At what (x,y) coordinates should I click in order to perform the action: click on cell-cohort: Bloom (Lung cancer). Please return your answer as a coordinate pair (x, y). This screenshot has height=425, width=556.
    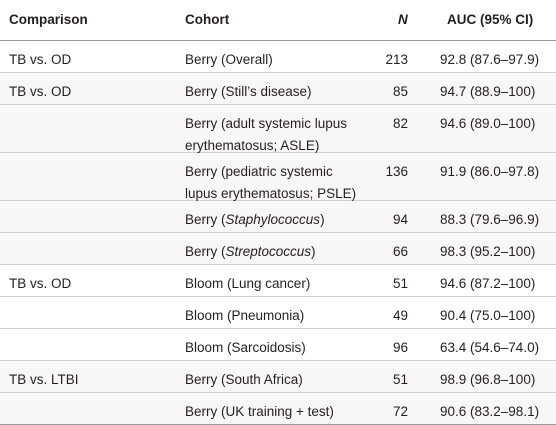
    Looking at the image, I should click on (247, 284).